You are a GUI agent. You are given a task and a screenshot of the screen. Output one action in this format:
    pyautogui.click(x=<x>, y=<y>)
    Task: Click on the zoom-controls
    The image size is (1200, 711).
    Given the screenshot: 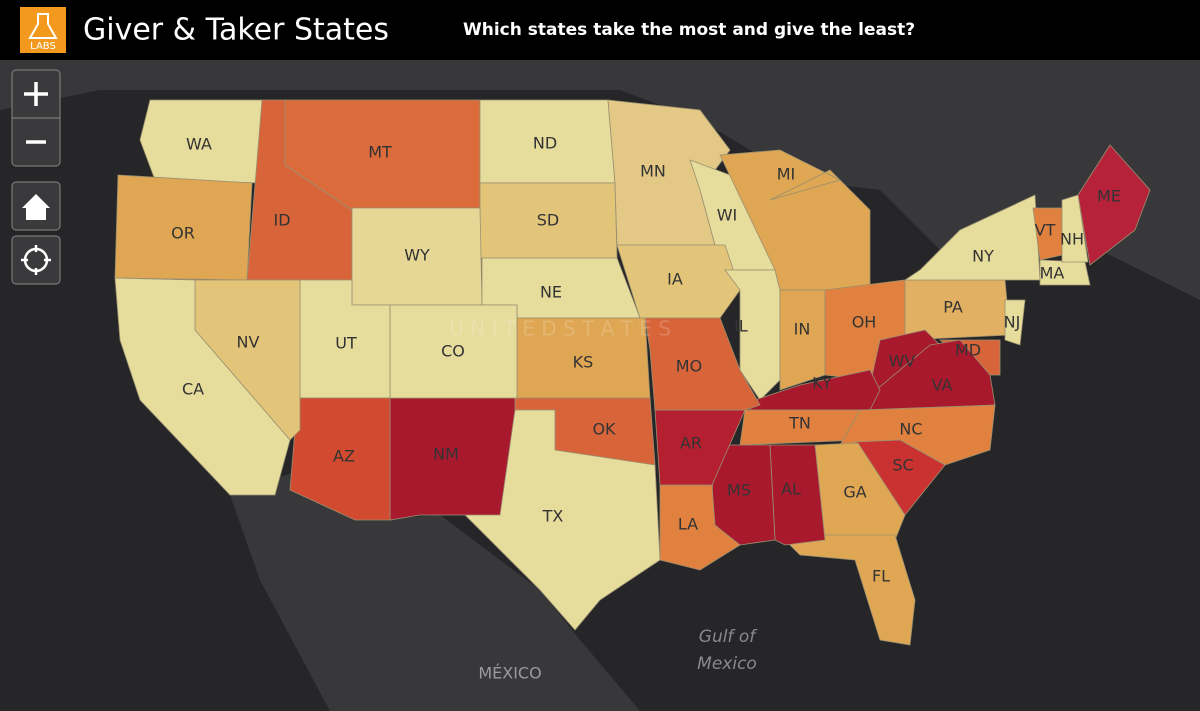 What is the action you would take?
    pyautogui.click(x=36, y=177)
    